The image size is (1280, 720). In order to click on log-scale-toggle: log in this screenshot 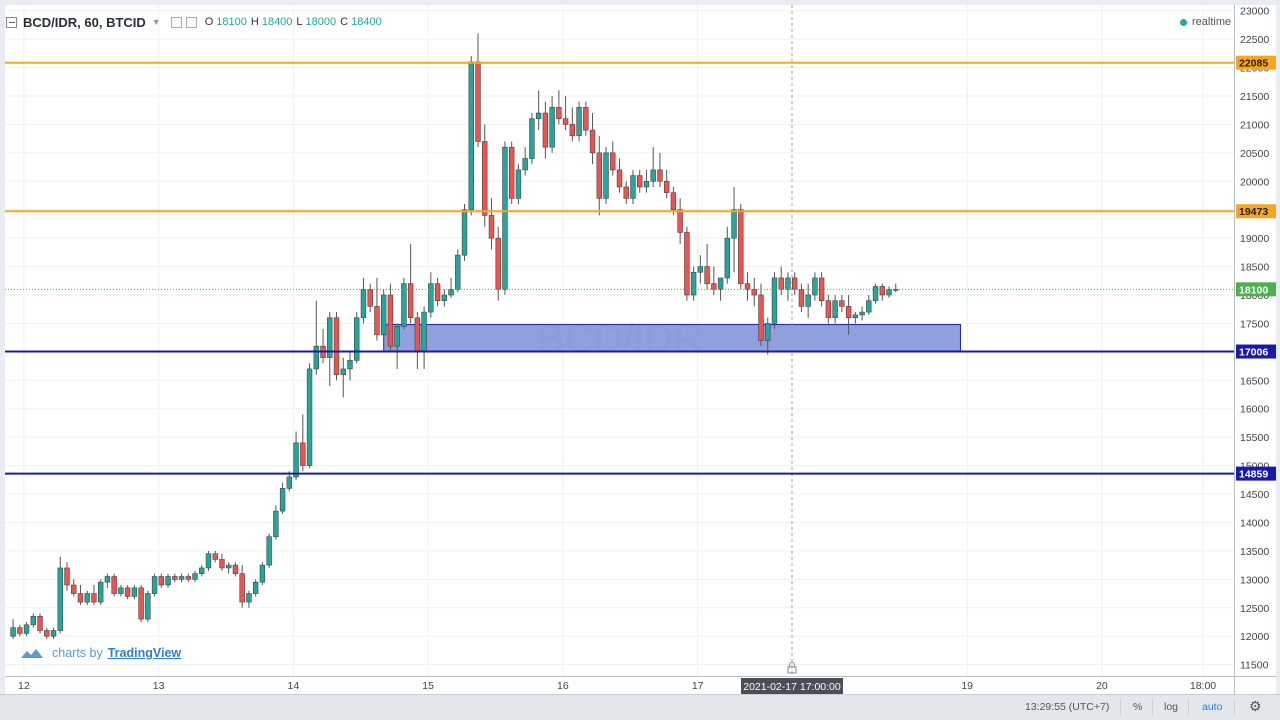, I will do `click(1171, 707)`.